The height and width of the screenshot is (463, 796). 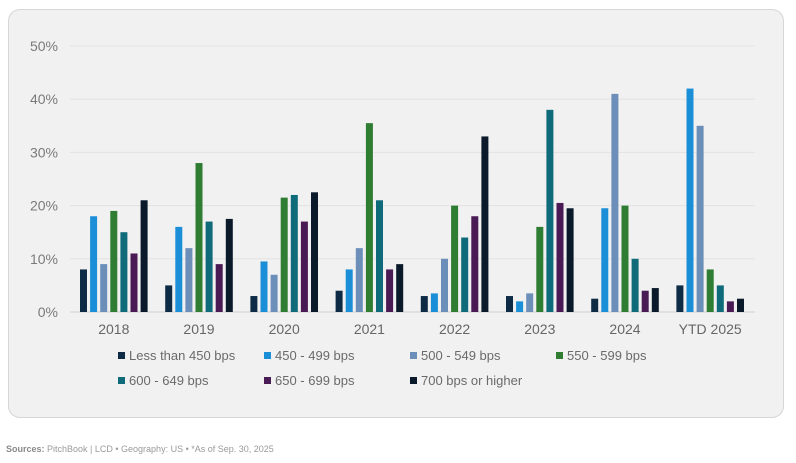 I want to click on y-tick-label: 50%, so click(x=44, y=46).